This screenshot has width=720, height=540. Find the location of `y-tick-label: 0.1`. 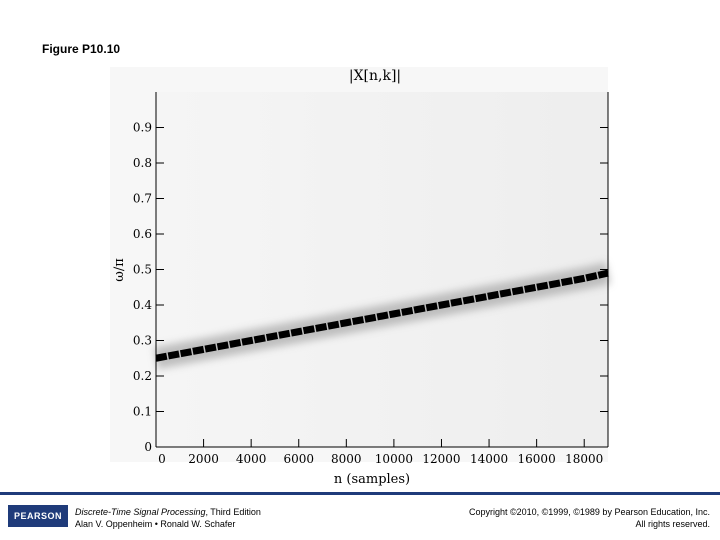

y-tick-label: 0.1 is located at coordinates (142, 412).